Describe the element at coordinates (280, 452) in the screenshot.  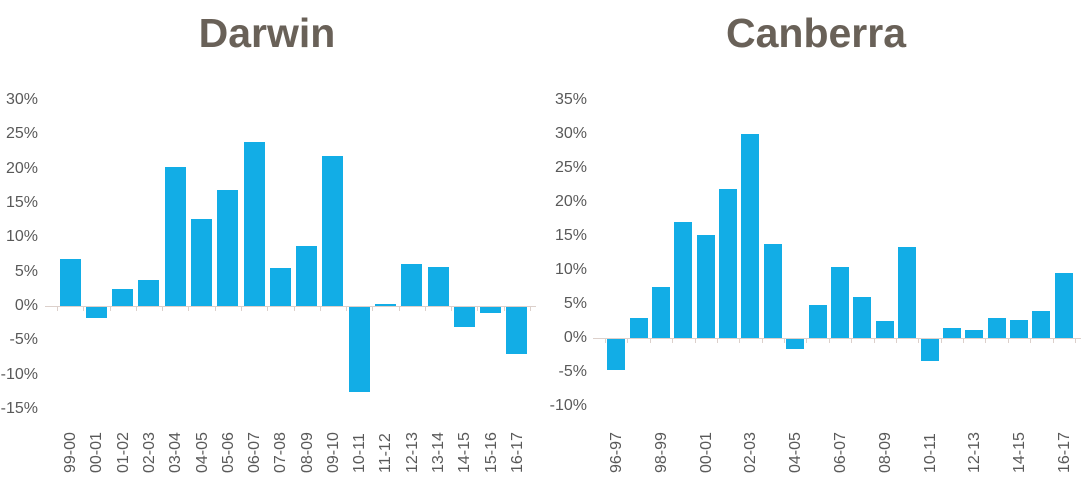
I see `x-axis-label: 07-08` at that location.